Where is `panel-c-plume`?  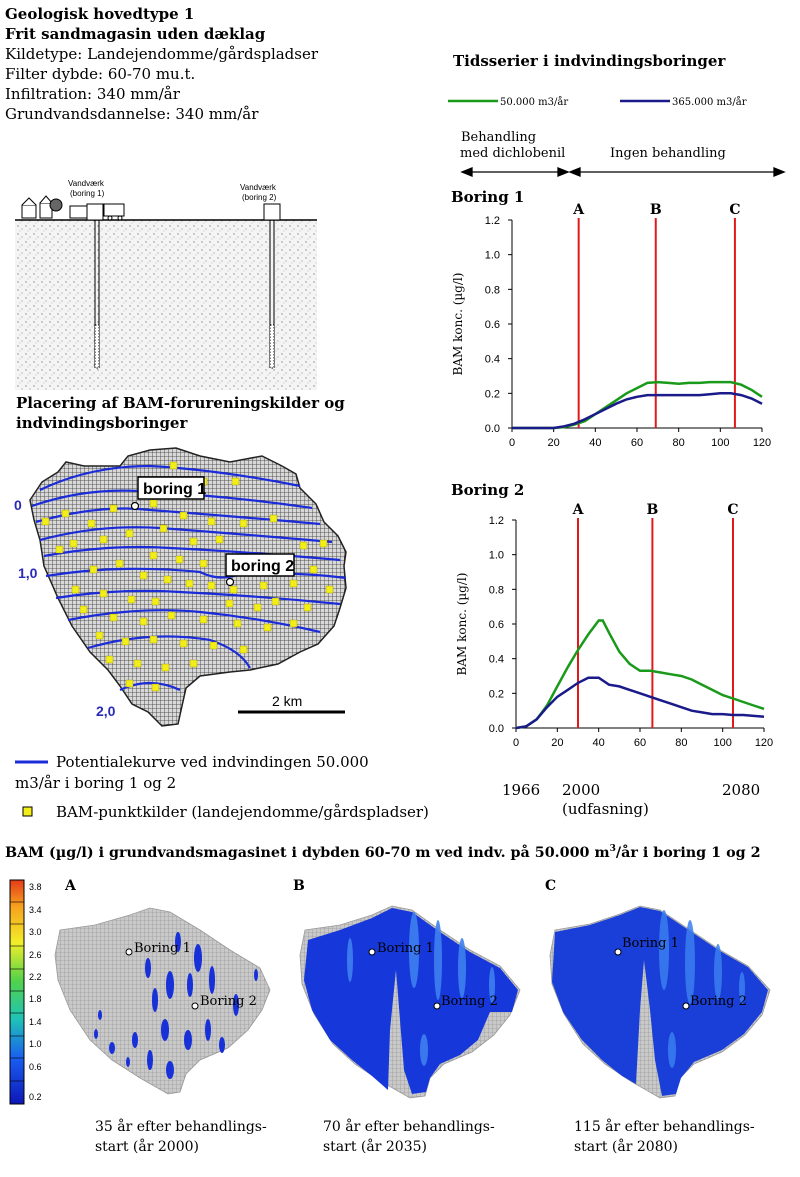
panel-c-plume is located at coordinates (660, 1001).